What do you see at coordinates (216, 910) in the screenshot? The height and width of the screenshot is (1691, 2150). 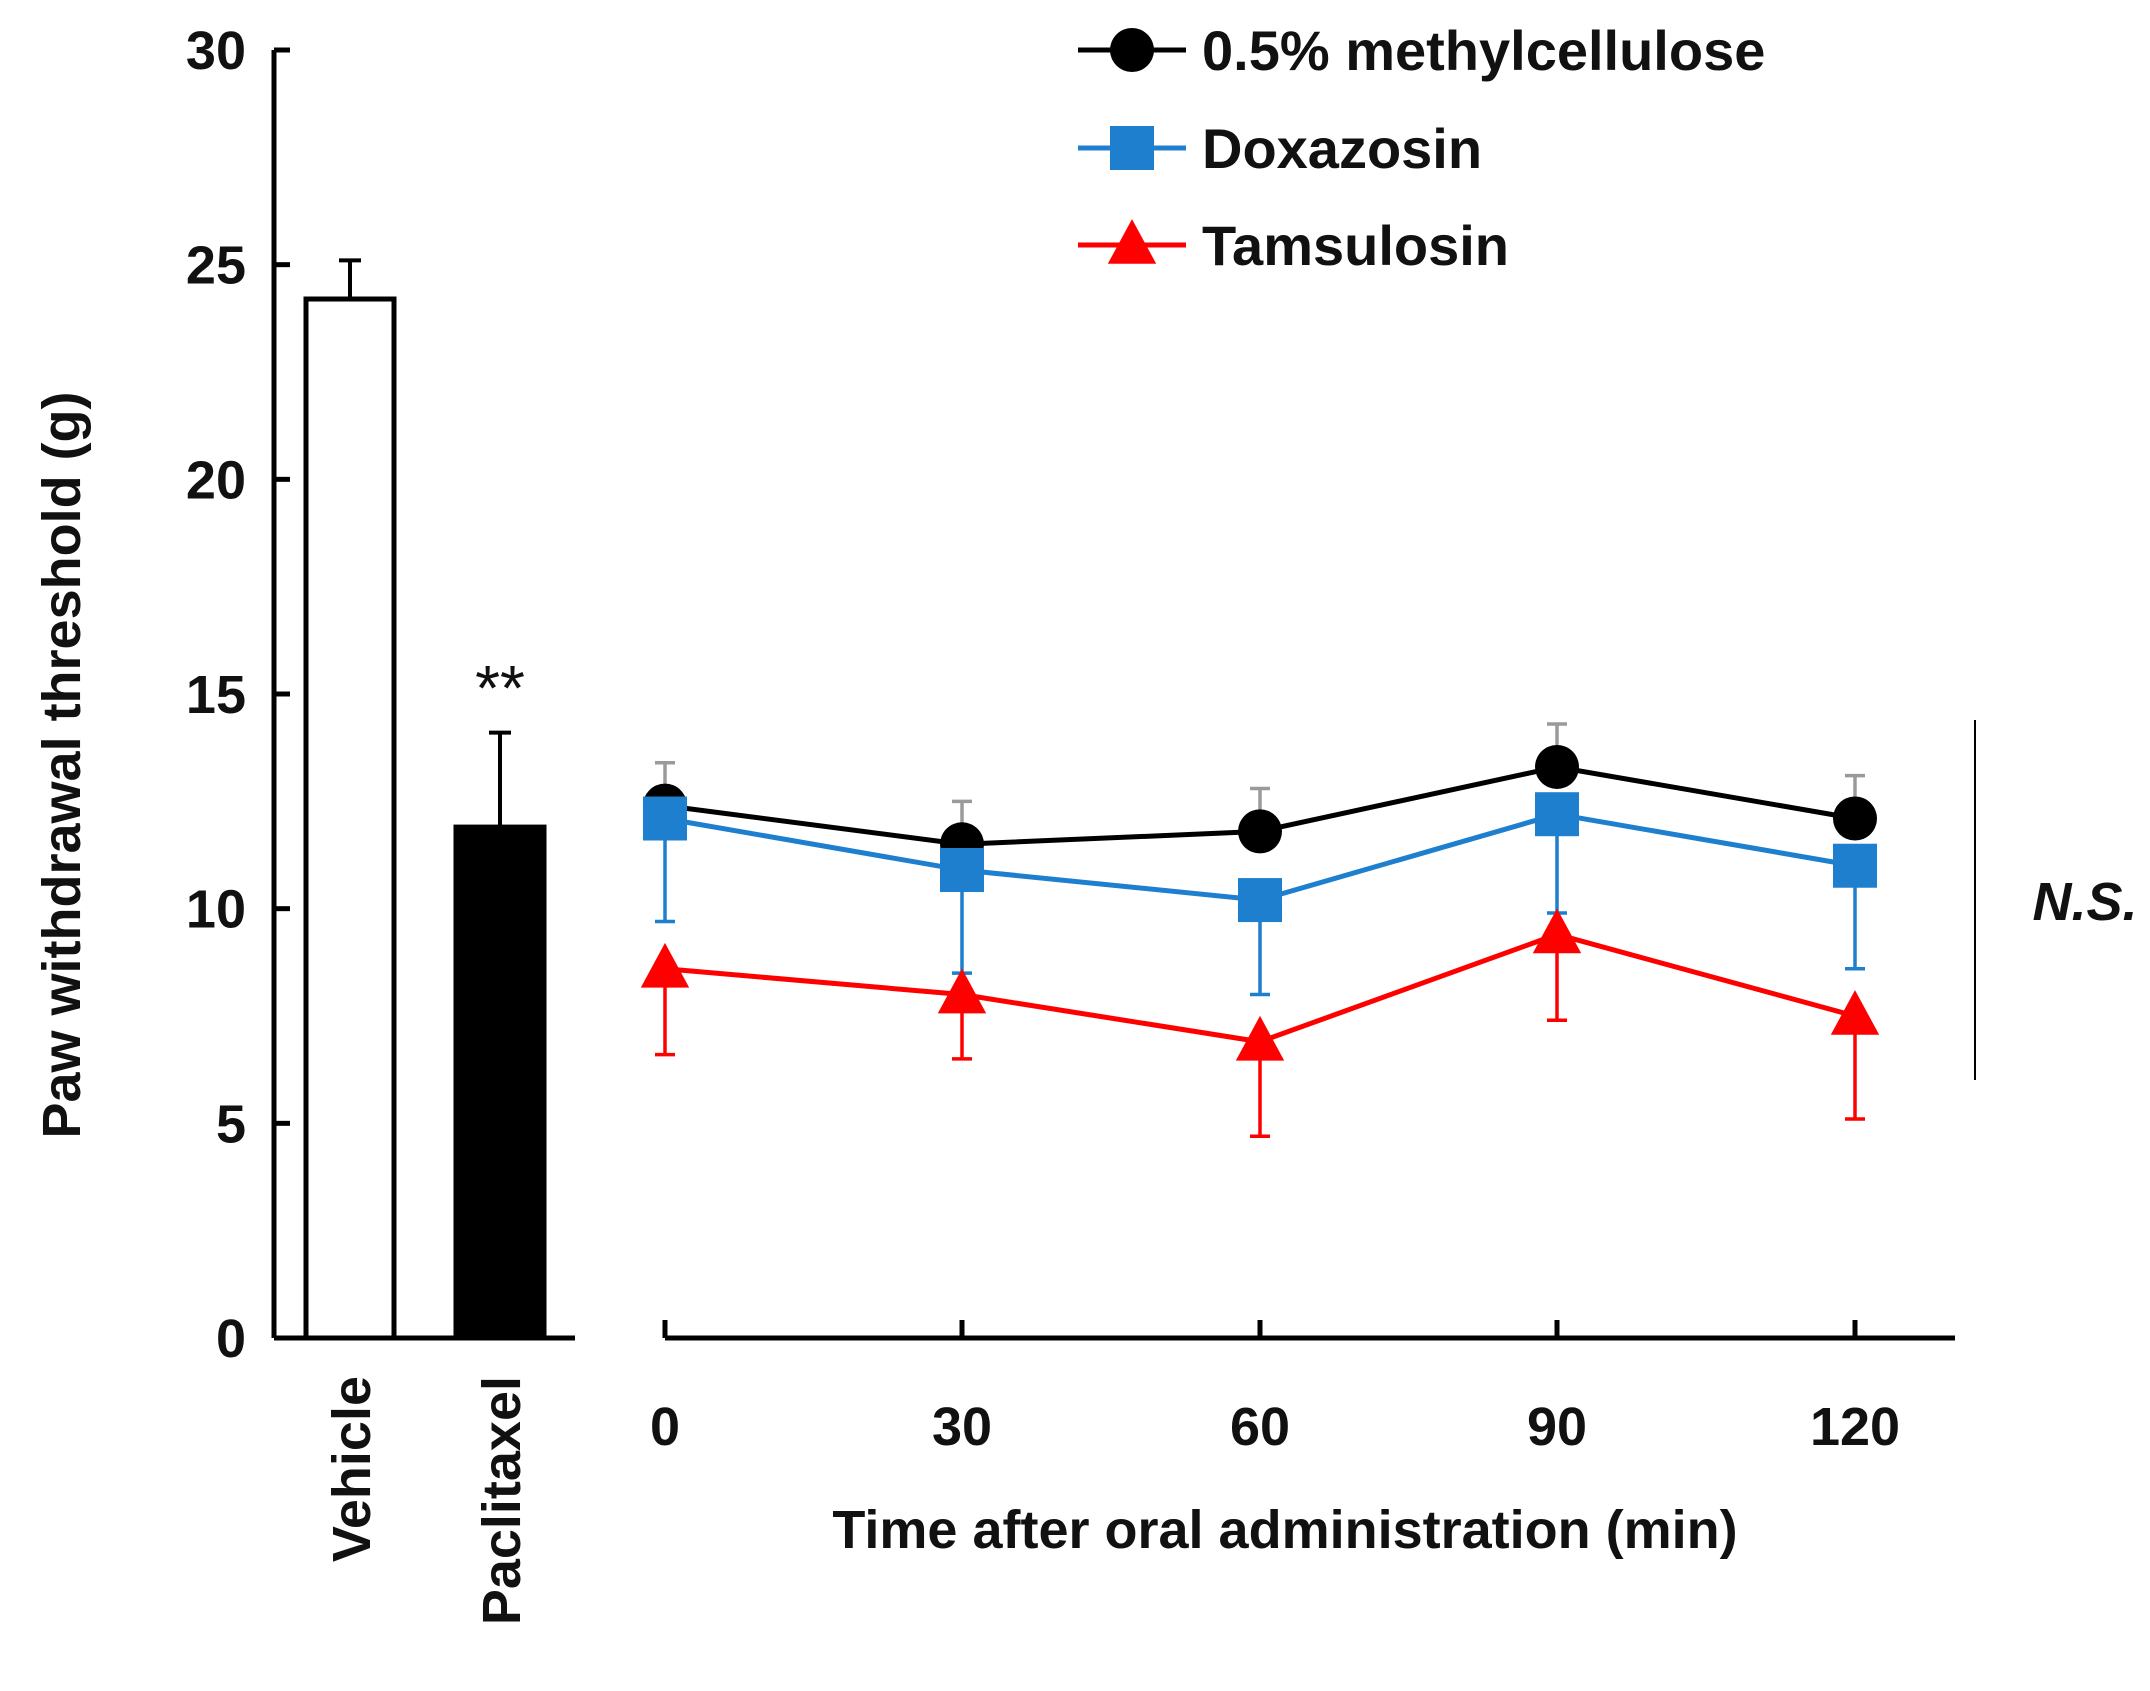 I see `y-tick-label: 10` at bounding box center [216, 910].